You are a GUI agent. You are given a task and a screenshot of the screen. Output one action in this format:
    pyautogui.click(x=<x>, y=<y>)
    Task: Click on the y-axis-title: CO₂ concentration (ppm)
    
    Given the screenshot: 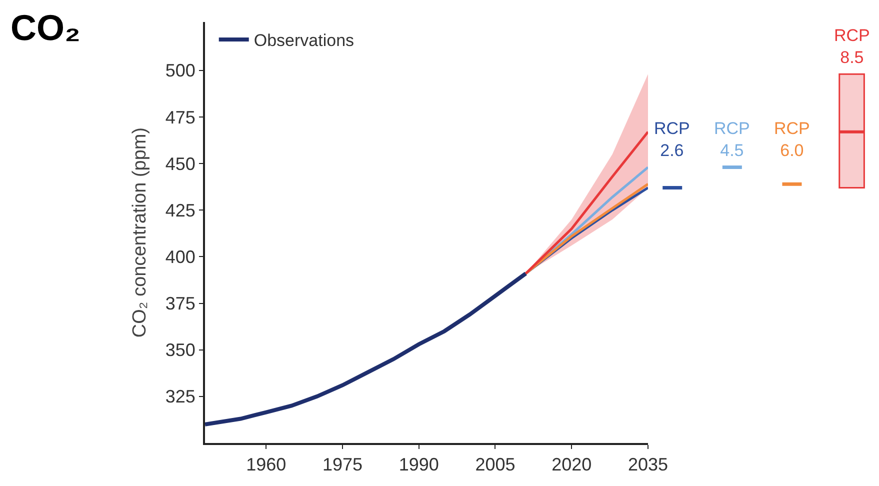 What is the action you would take?
    pyautogui.click(x=140, y=232)
    